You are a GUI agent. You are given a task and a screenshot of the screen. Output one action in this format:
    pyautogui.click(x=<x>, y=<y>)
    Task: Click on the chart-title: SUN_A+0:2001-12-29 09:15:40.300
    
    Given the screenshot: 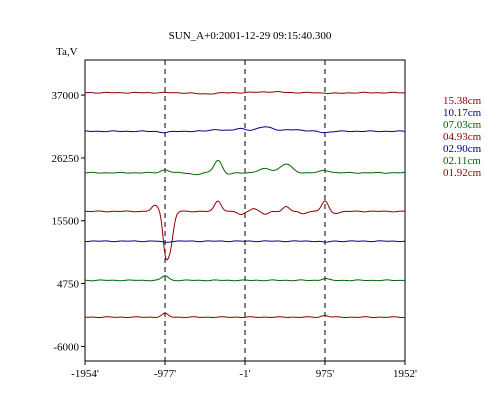 What is the action you would take?
    pyautogui.click(x=250, y=36)
    